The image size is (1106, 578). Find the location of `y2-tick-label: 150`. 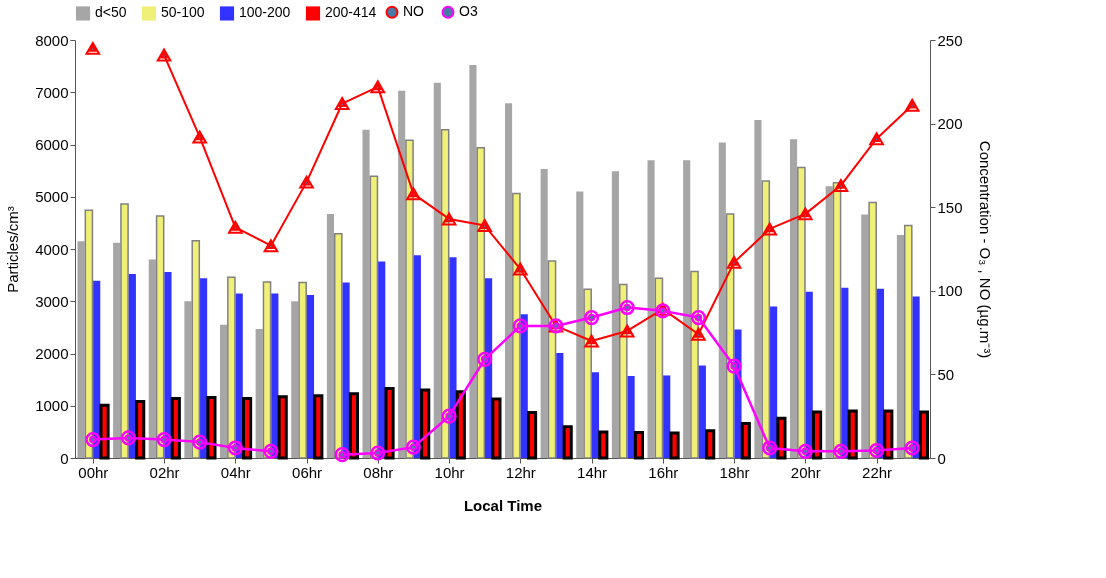

y2-tick-label: 150 is located at coordinates (950, 207).